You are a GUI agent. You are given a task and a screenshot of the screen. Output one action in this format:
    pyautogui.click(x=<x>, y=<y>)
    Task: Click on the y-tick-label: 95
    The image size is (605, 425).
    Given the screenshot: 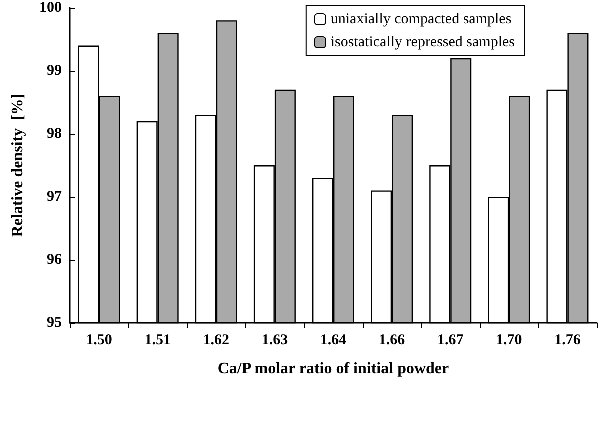 What is the action you would take?
    pyautogui.click(x=54, y=323)
    